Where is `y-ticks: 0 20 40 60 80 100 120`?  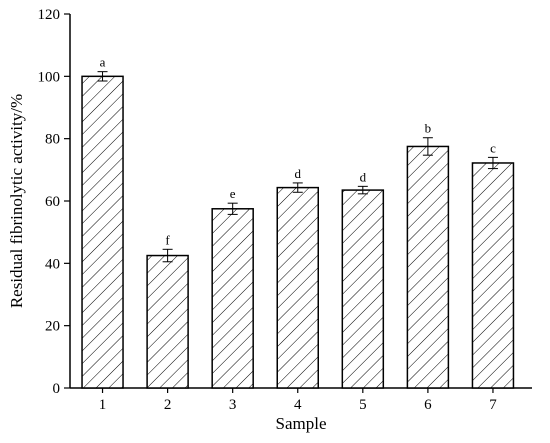
y-ticks: 0 20 40 60 80 100 120 is located at coordinates (54, 202).